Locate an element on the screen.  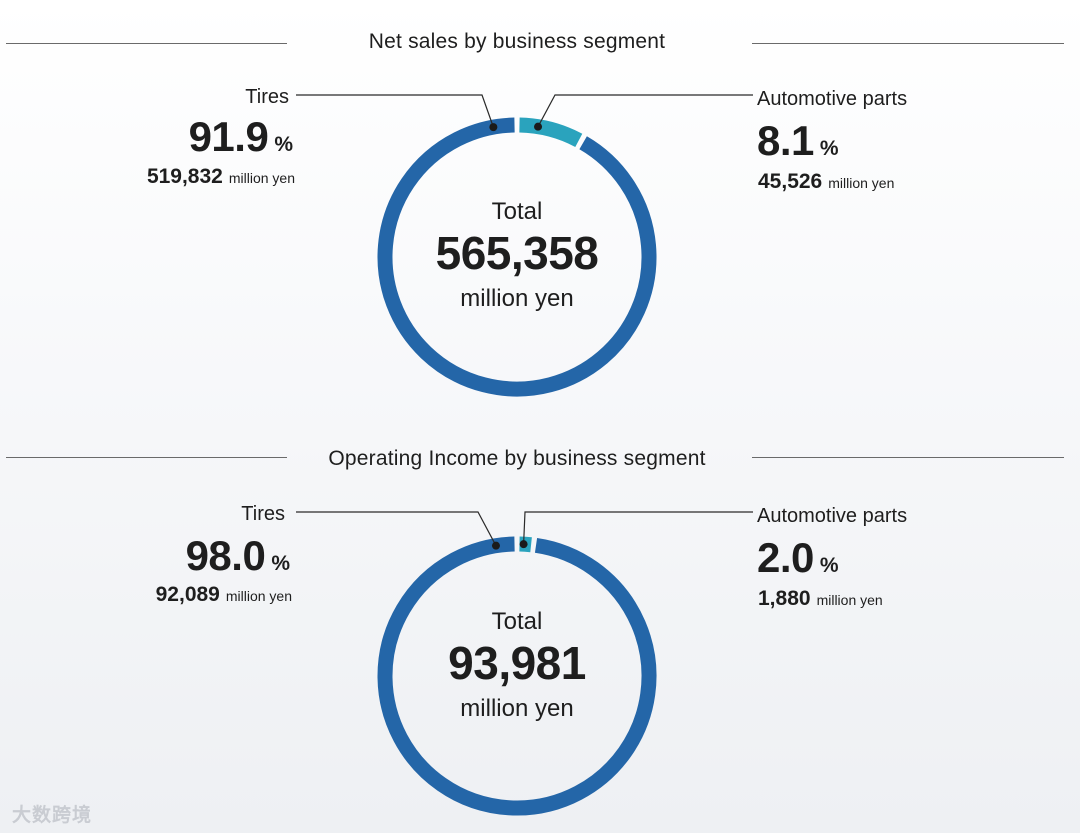
donut-center-operating-income: Total 93,981 million yen is located at coordinates (517, 665).